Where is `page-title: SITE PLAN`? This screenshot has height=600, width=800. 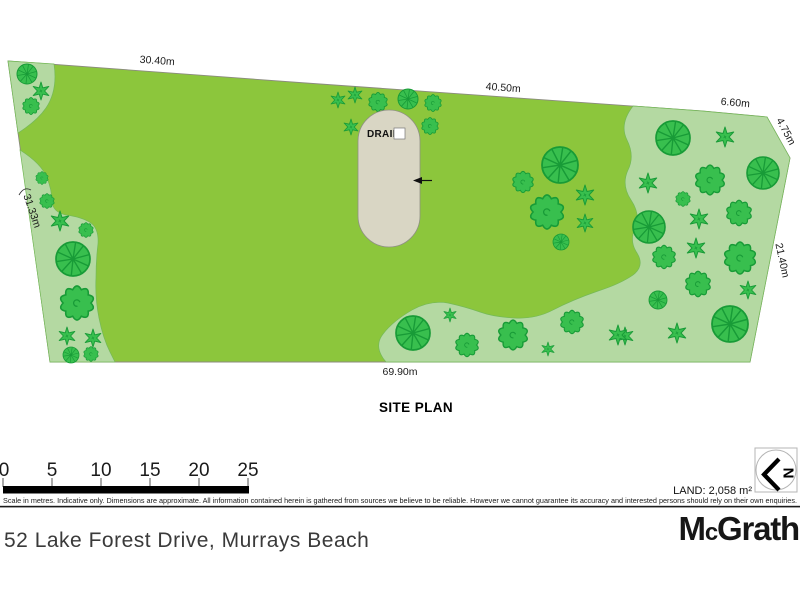 page-title: SITE PLAN is located at coordinates (416, 407).